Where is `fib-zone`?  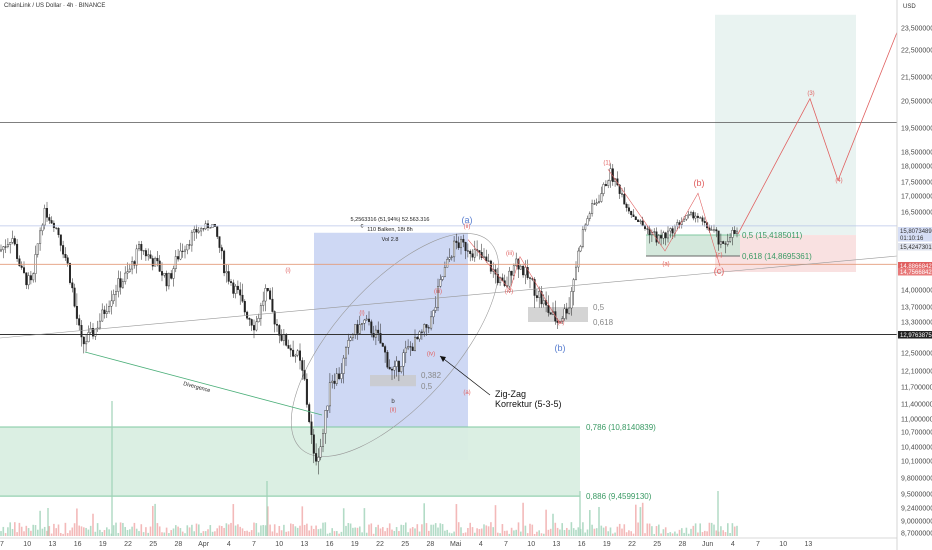
fib-zone is located at coordinates (290, 462).